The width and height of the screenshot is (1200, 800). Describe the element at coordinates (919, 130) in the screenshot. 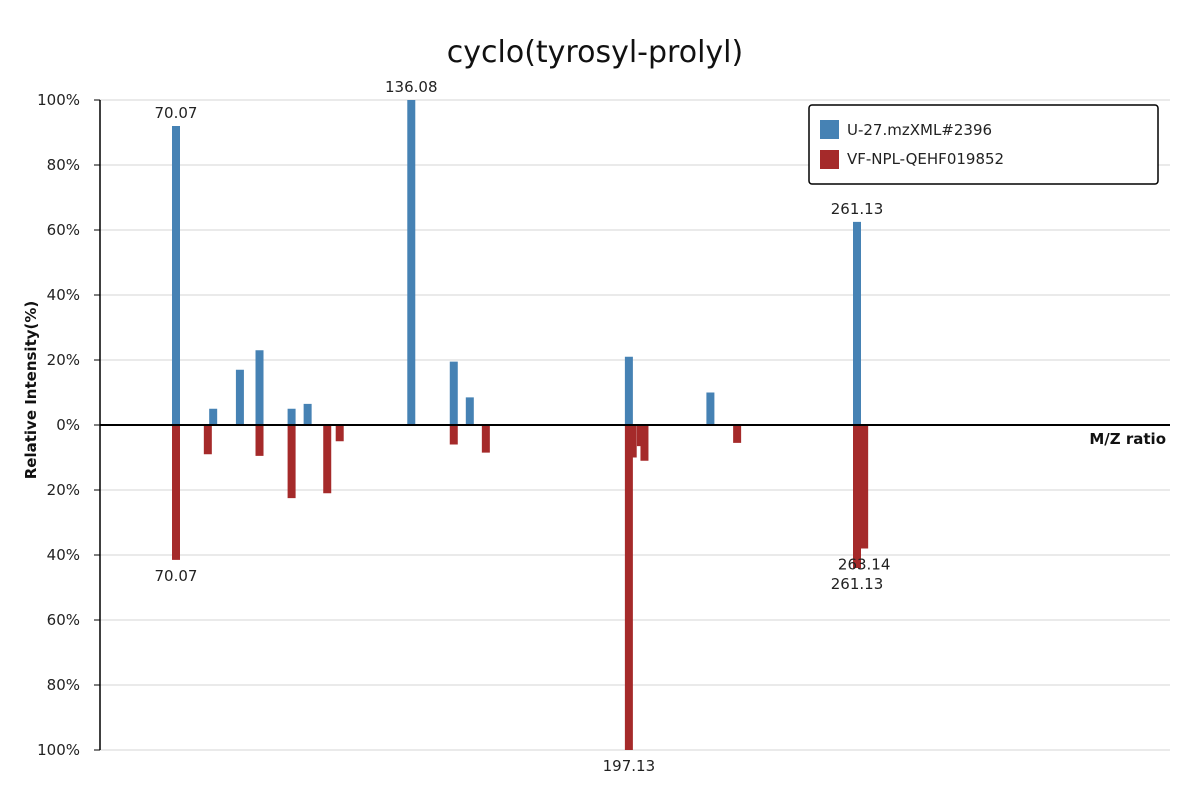

I see `legend-label-series-1: U-27.mzXML#2396` at that location.